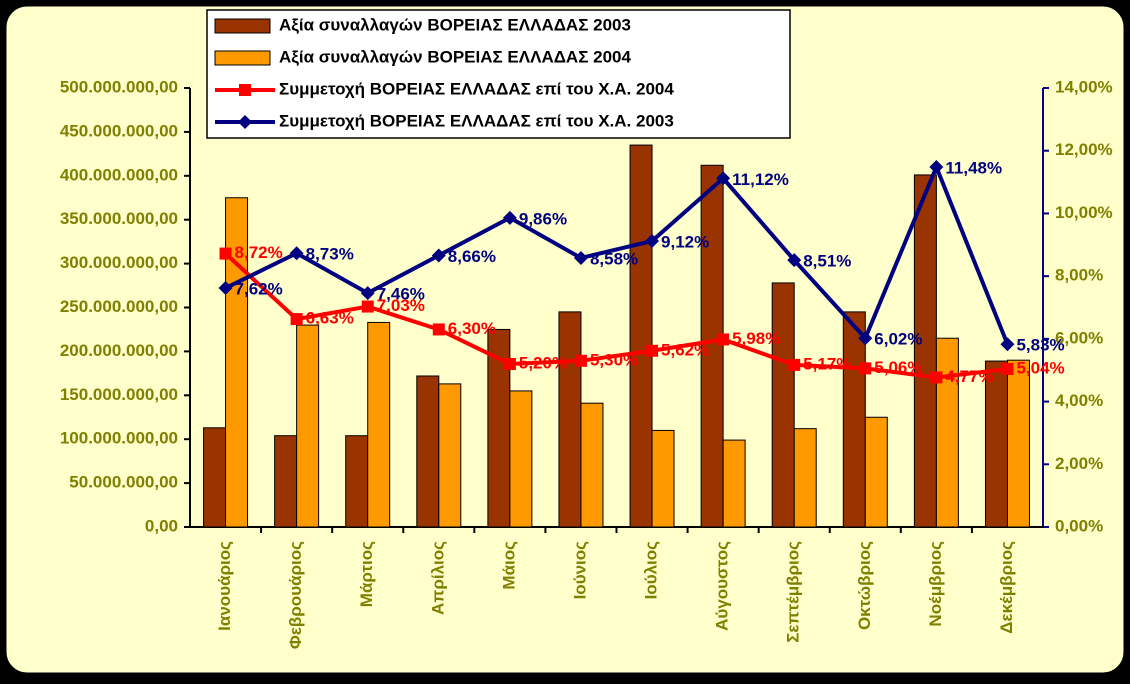  I want to click on data-label: 7,46%, so click(401, 294).